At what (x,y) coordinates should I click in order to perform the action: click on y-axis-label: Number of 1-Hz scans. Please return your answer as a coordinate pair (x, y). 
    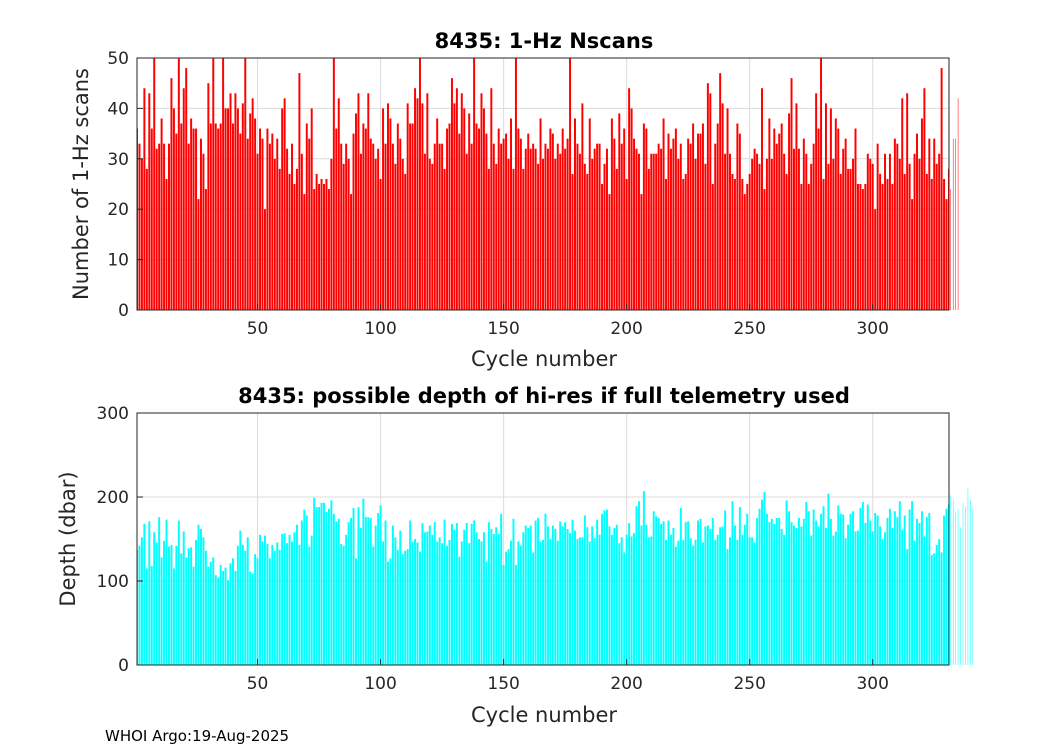
    Looking at the image, I should click on (81, 184).